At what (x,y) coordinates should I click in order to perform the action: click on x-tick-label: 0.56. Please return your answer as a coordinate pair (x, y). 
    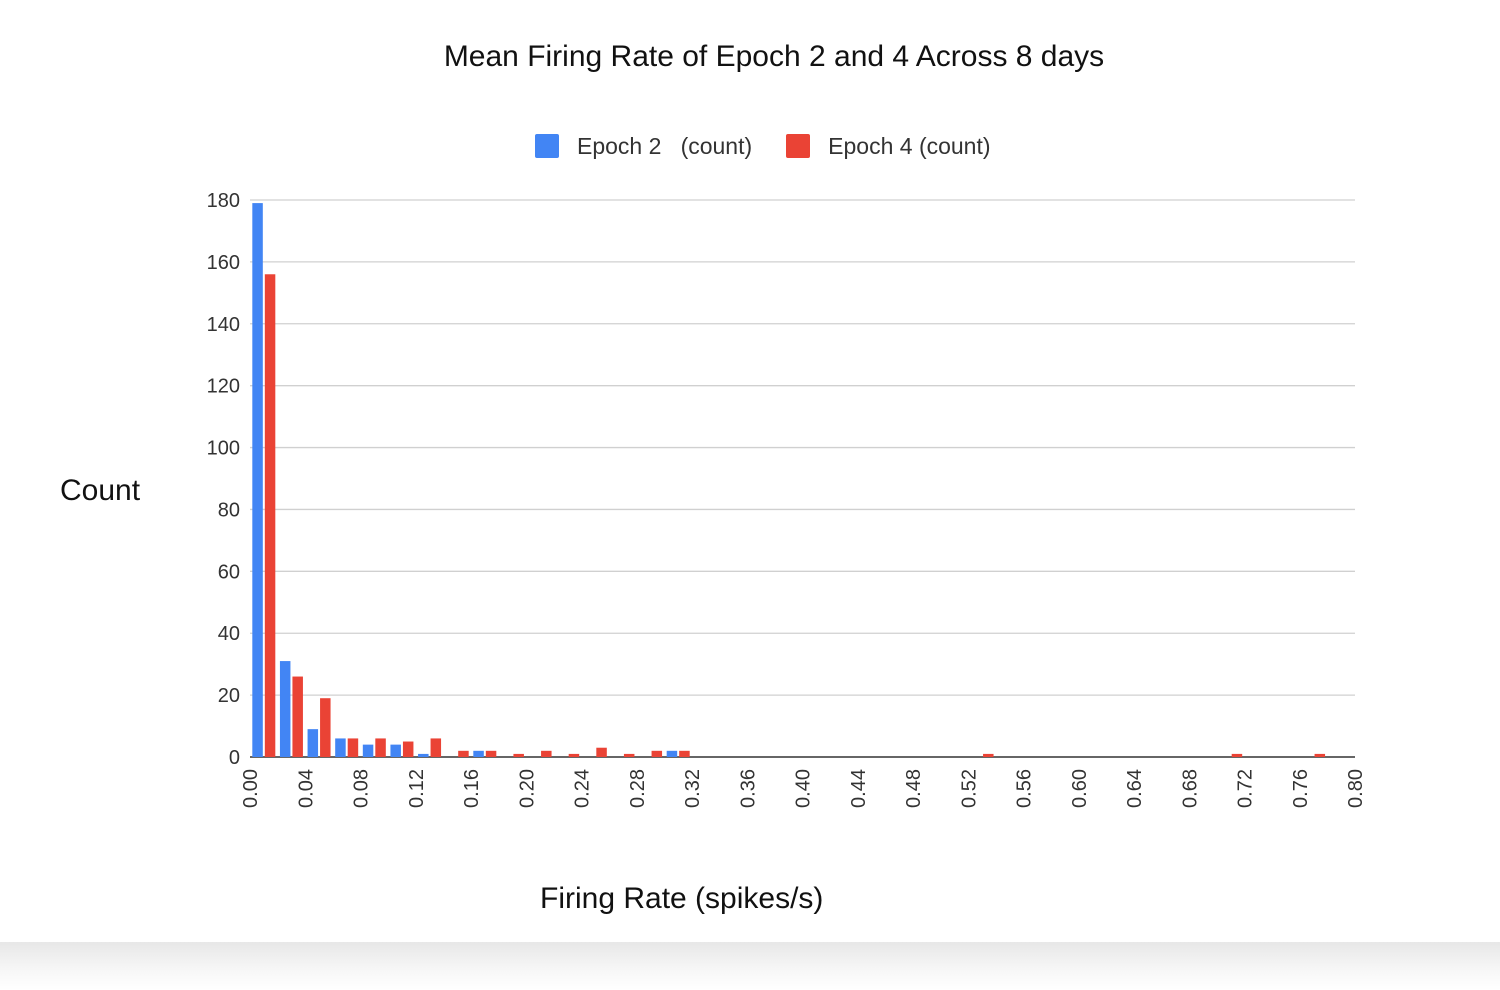
    Looking at the image, I should click on (1025, 788).